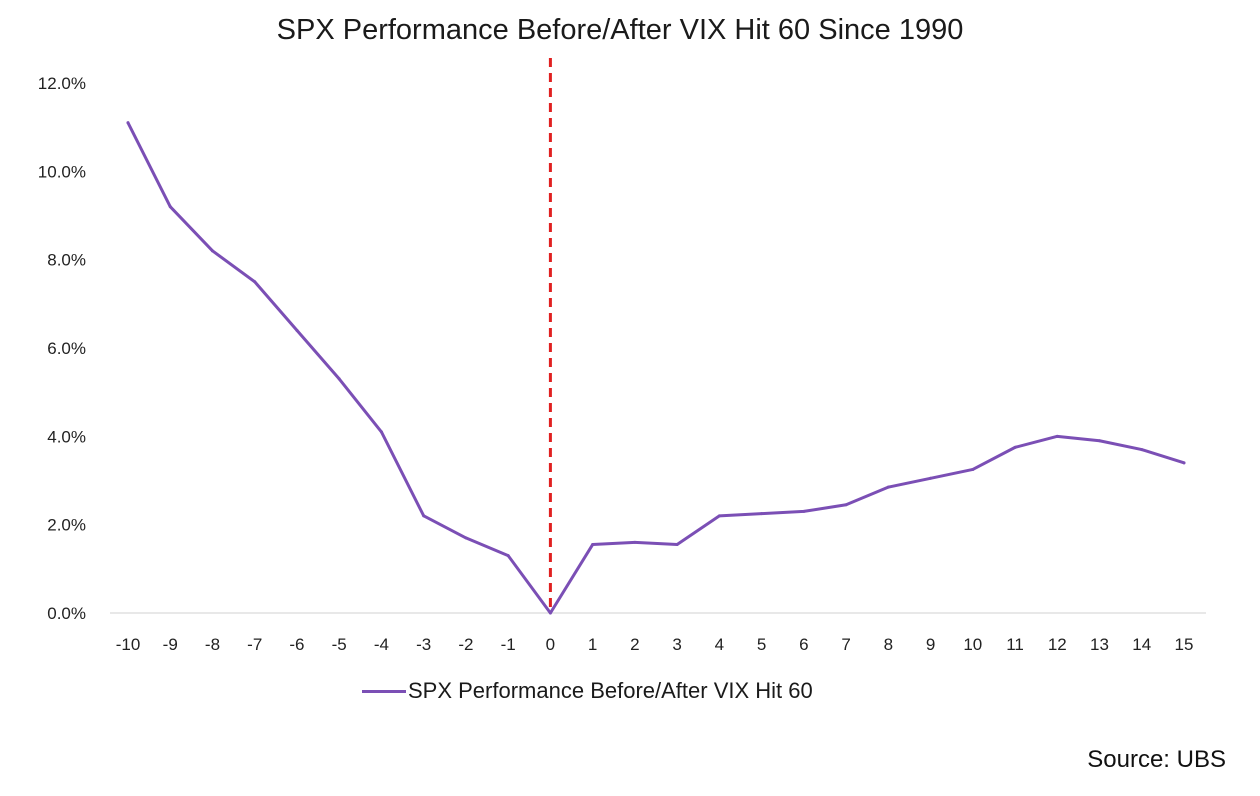 Image resolution: width=1260 pixels, height=796 pixels. I want to click on y-axis: 0.0% 2.0% 4.0% 6.0% 8.0% 10.0% 12.0%, so click(62, 348).